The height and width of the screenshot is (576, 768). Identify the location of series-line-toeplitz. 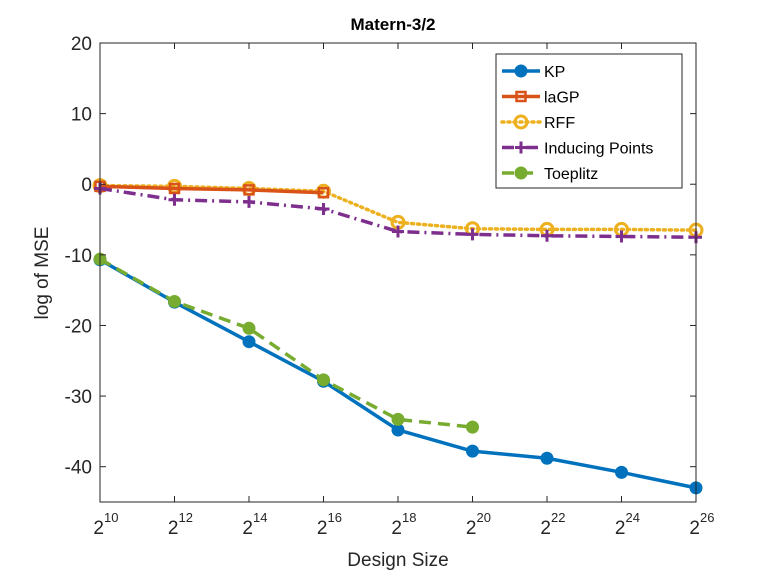
(286, 343).